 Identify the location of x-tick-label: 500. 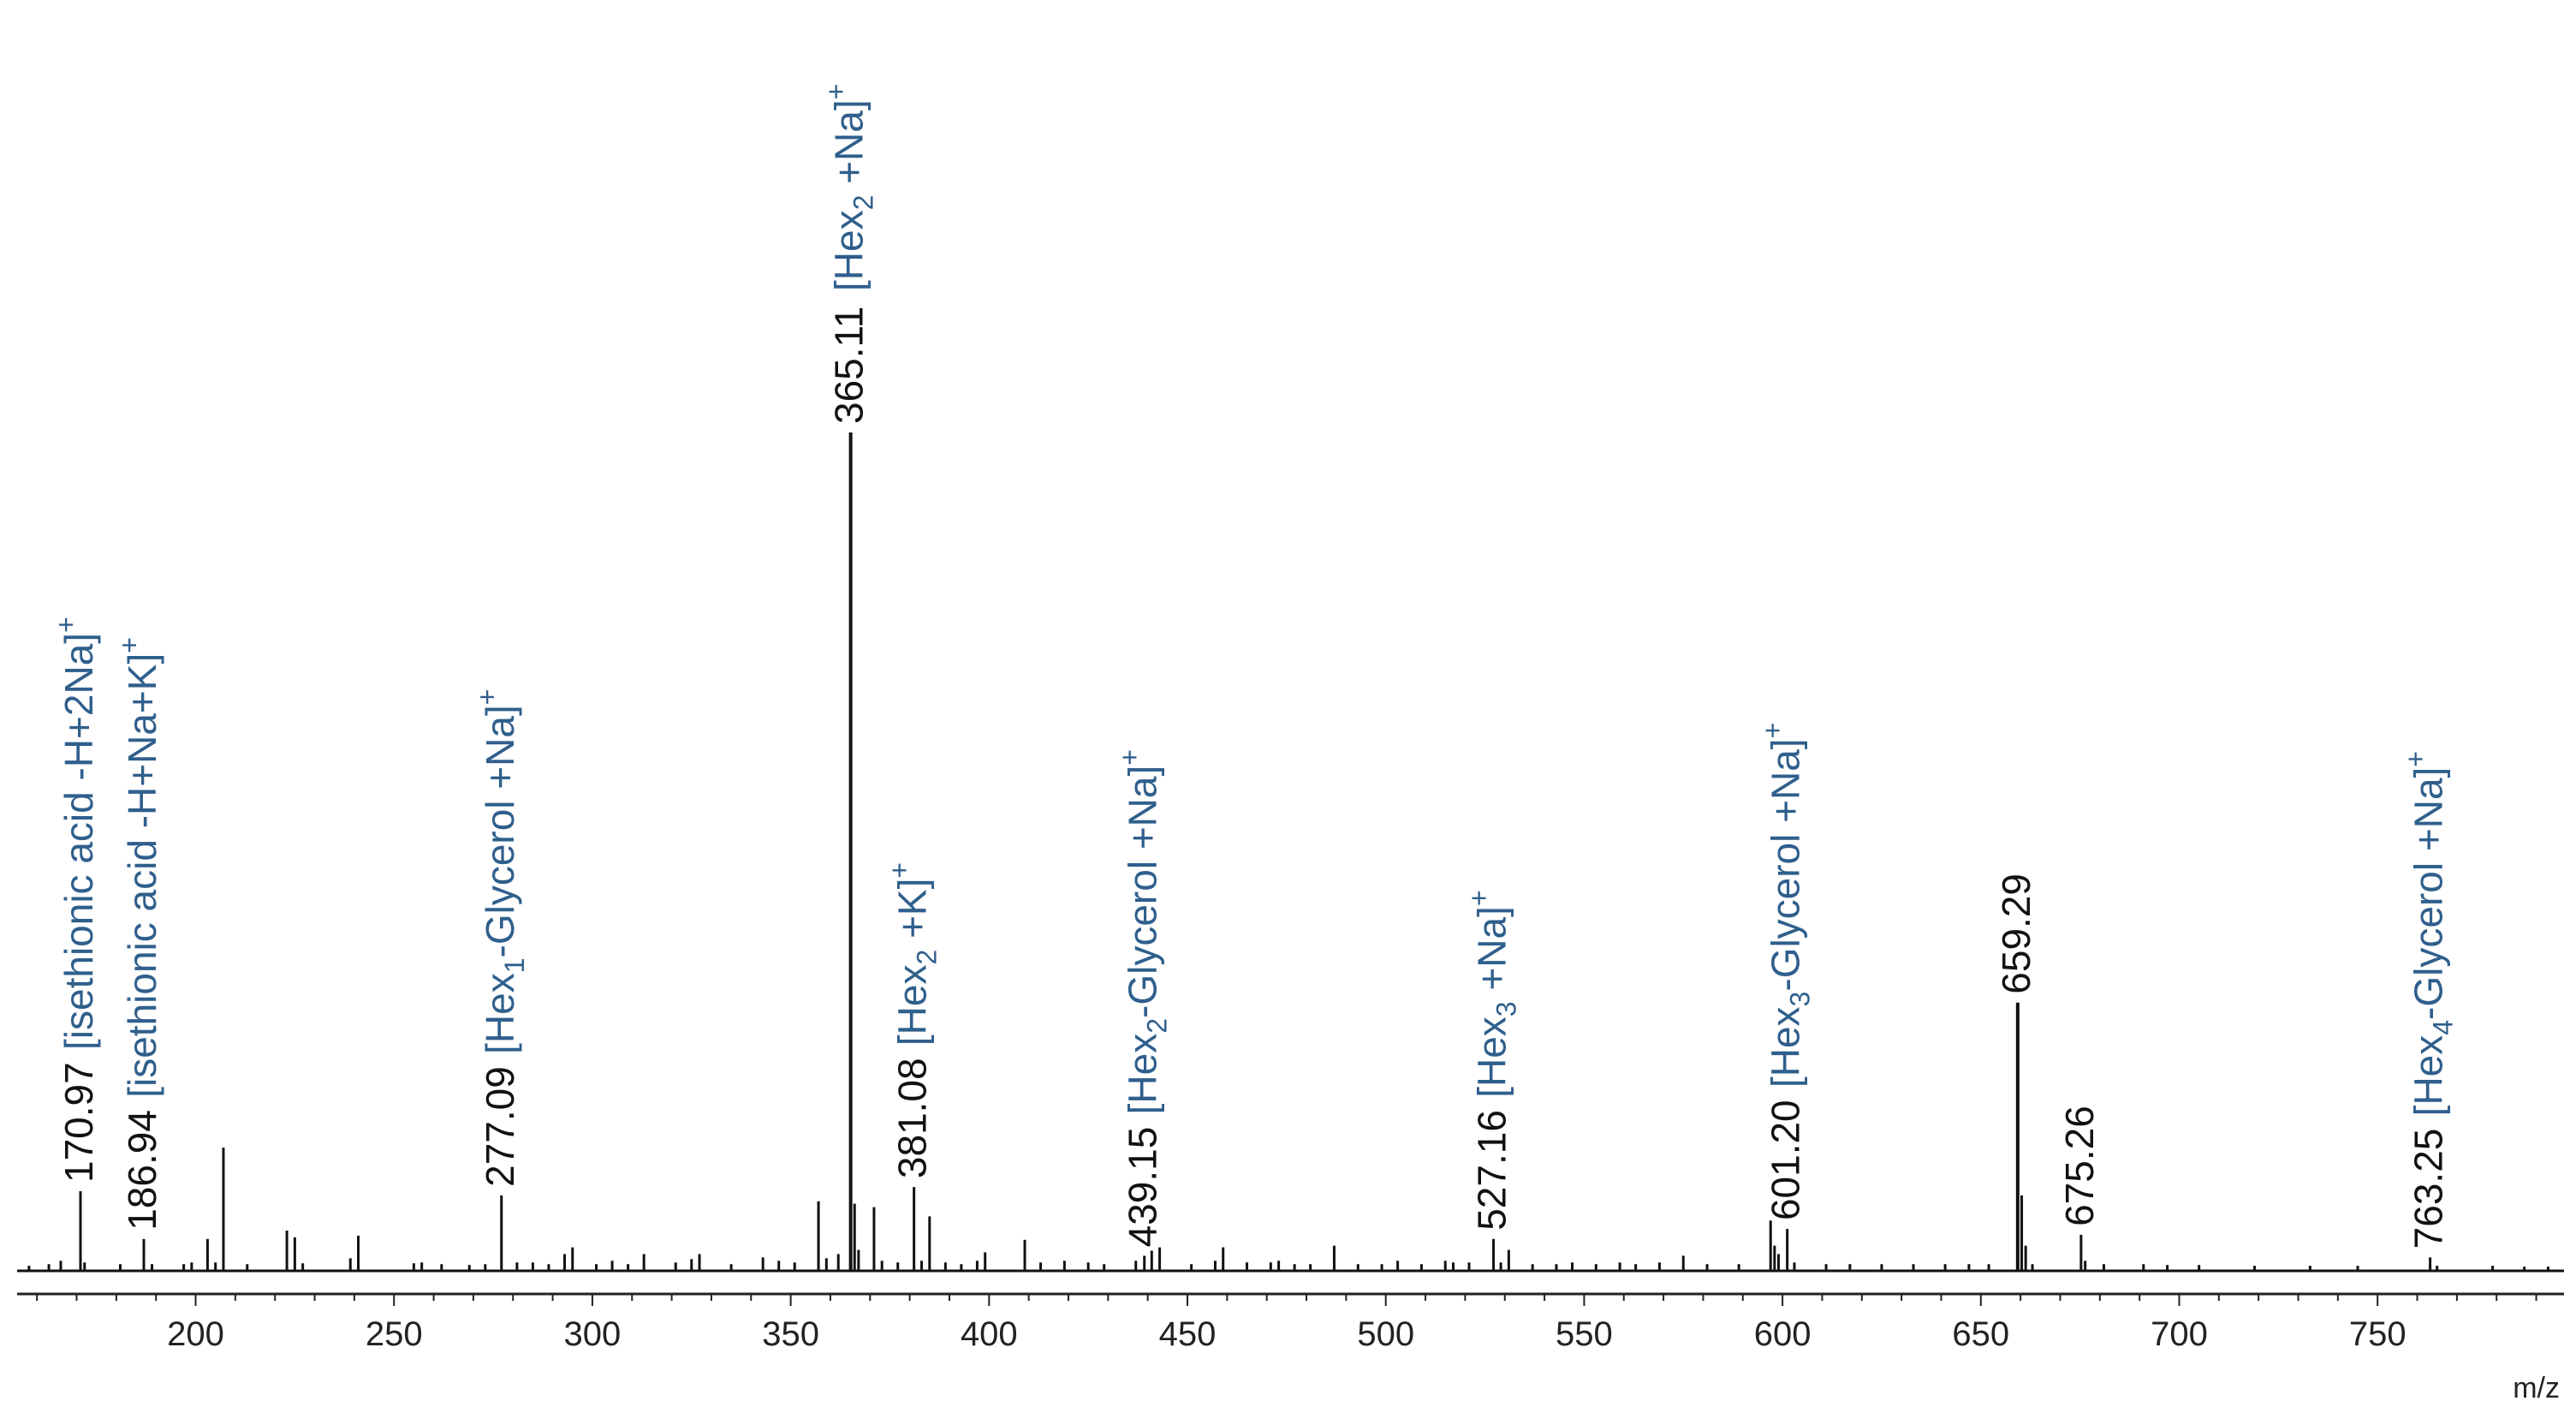
(1386, 1334).